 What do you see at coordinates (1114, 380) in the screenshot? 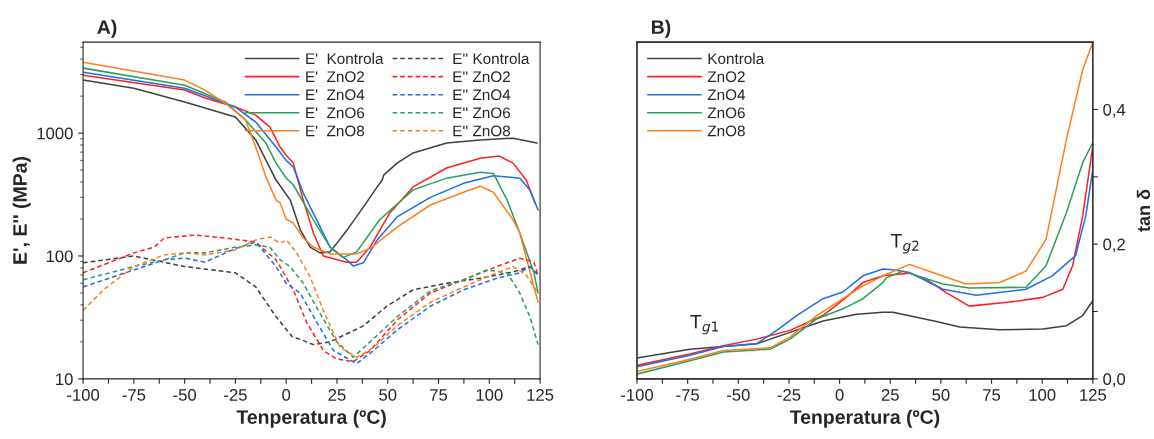
I see `y2-tick-label: 0,0` at bounding box center [1114, 380].